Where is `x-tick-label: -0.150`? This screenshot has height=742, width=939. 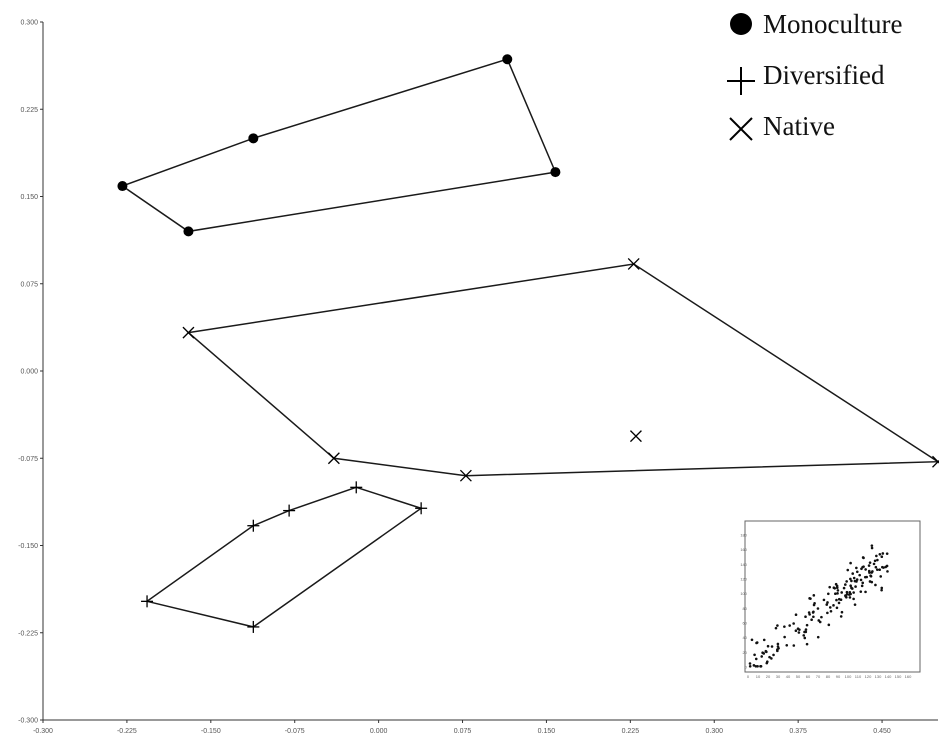
x-tick-label: -0.150 is located at coordinates (211, 731).